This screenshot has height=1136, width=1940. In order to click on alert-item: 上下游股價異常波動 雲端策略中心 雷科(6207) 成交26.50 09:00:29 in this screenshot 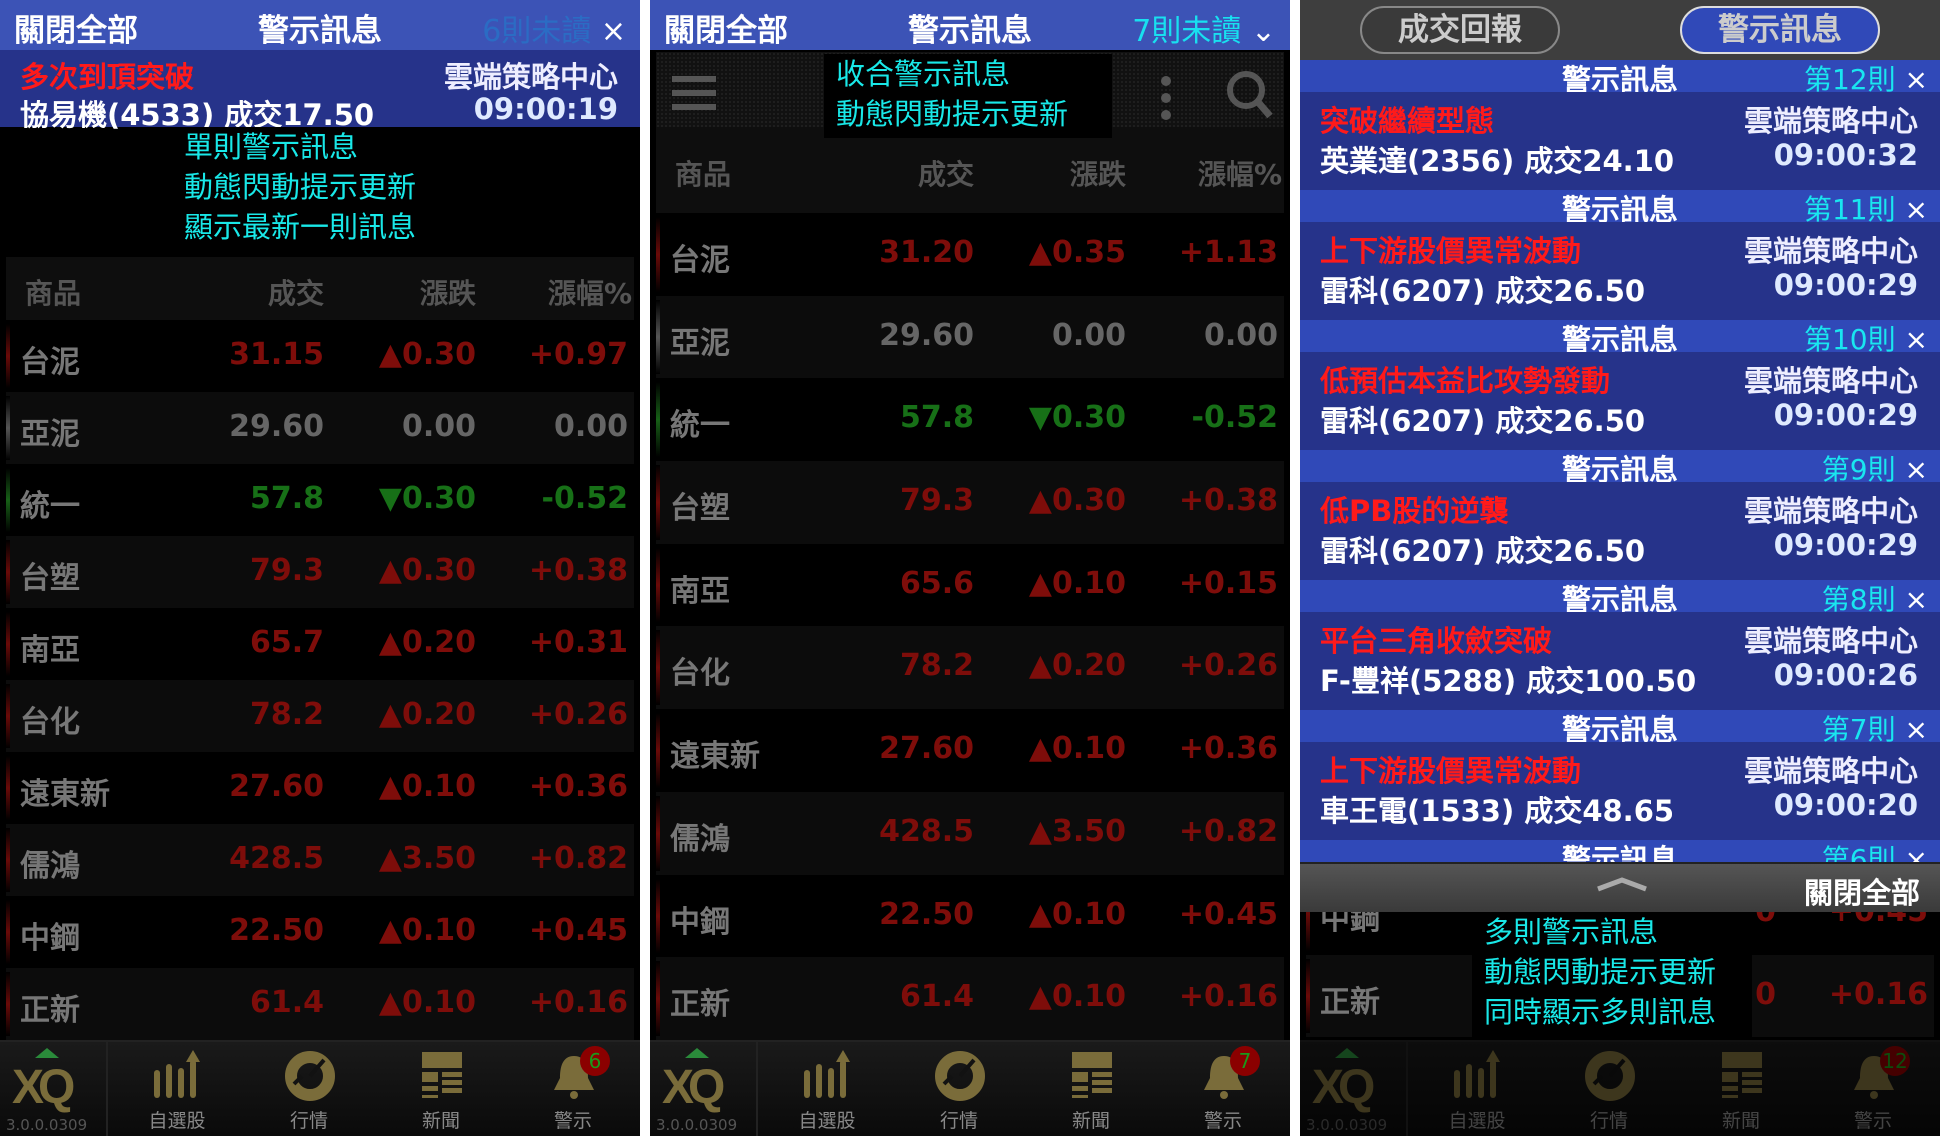, I will do `click(1620, 271)`.